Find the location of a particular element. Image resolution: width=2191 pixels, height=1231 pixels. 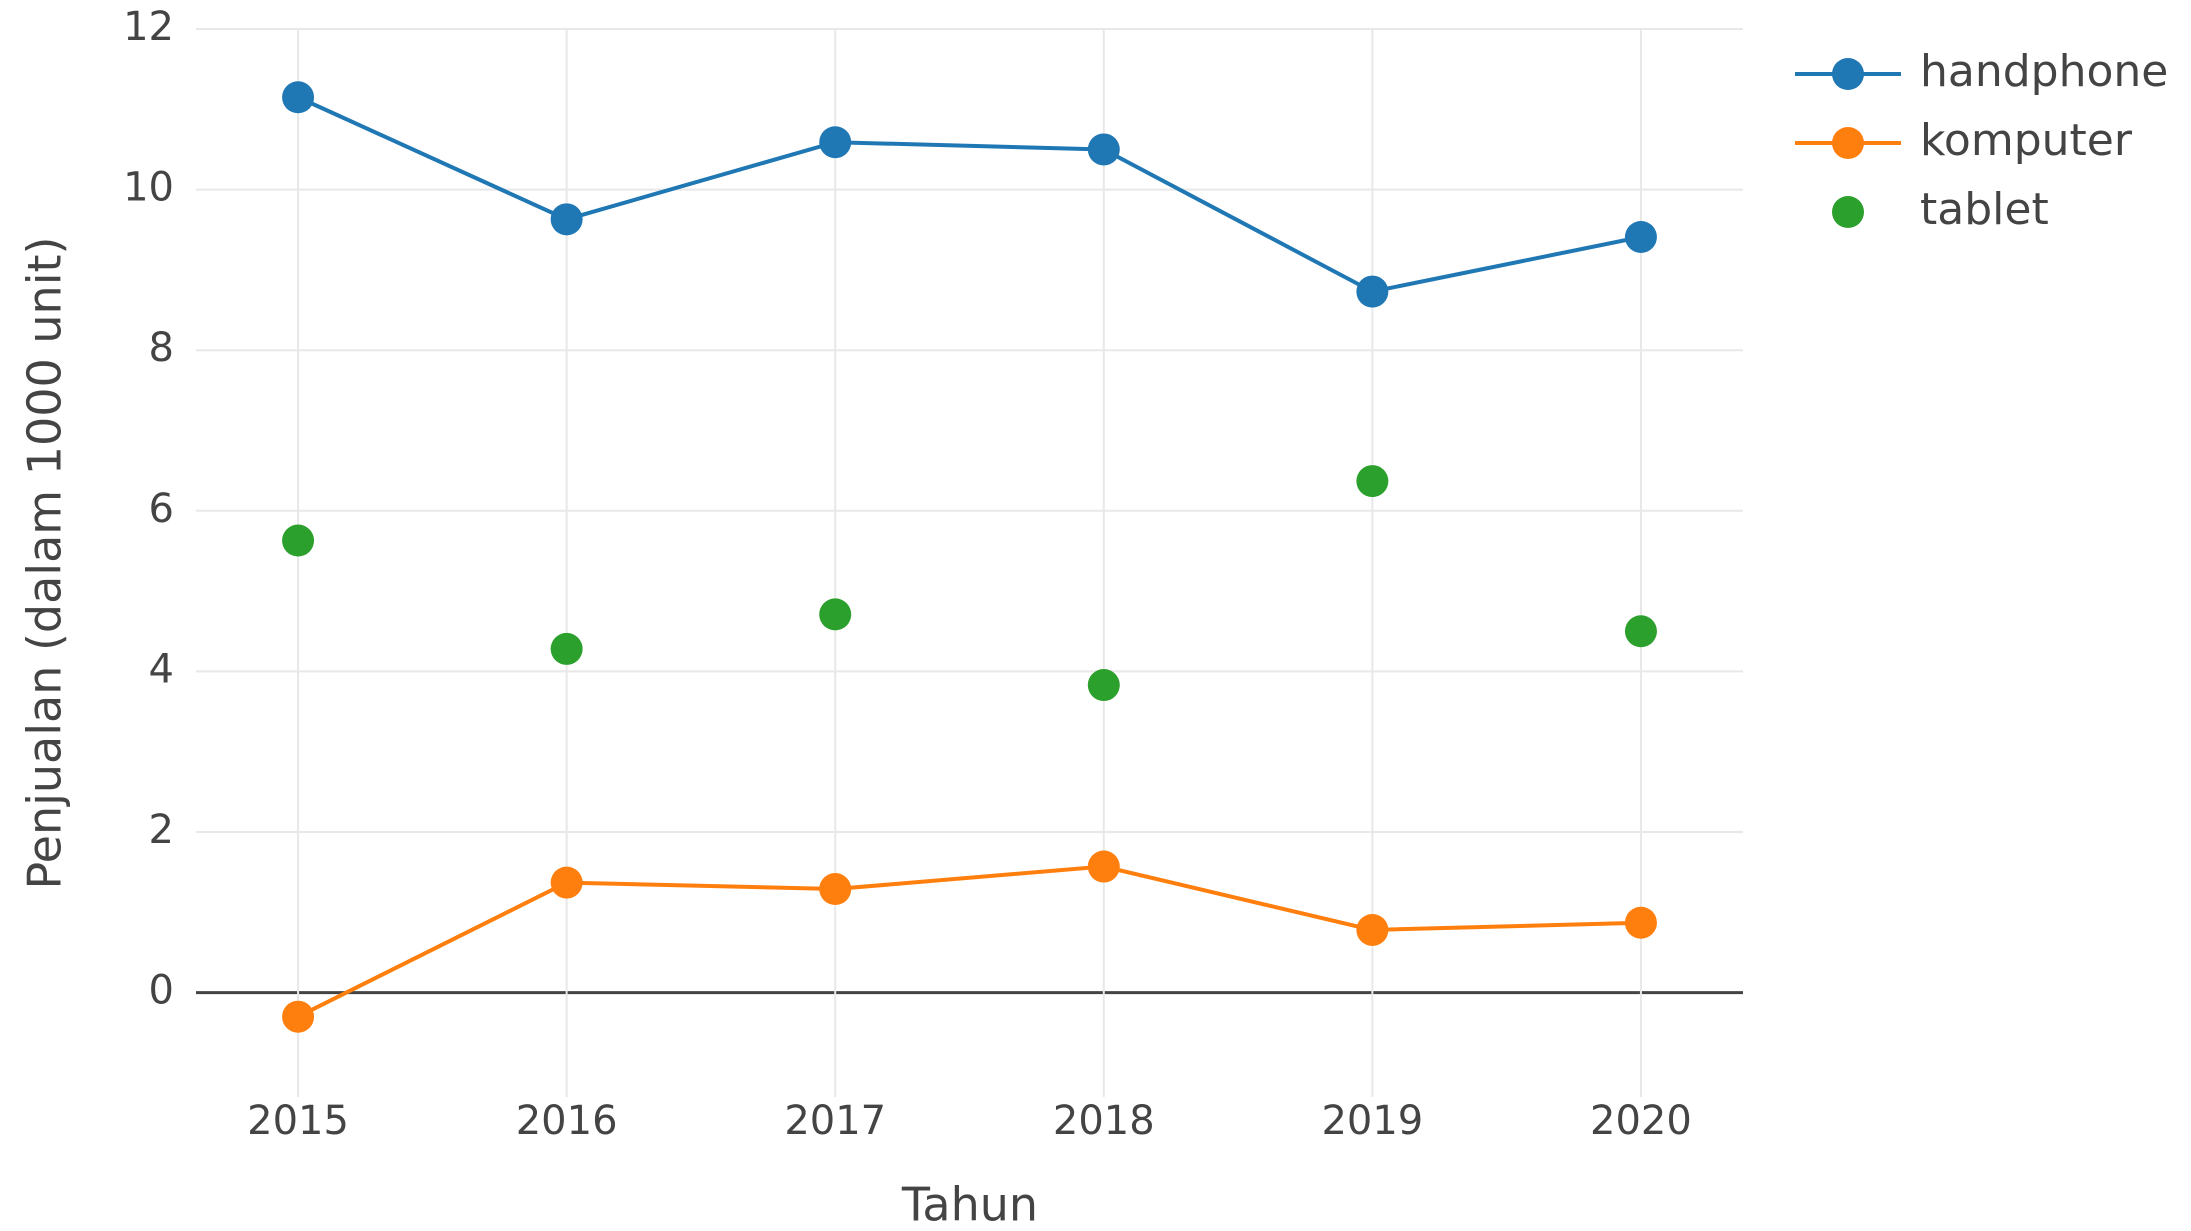

x-axis-label: Tahun is located at coordinates (969, 1204).